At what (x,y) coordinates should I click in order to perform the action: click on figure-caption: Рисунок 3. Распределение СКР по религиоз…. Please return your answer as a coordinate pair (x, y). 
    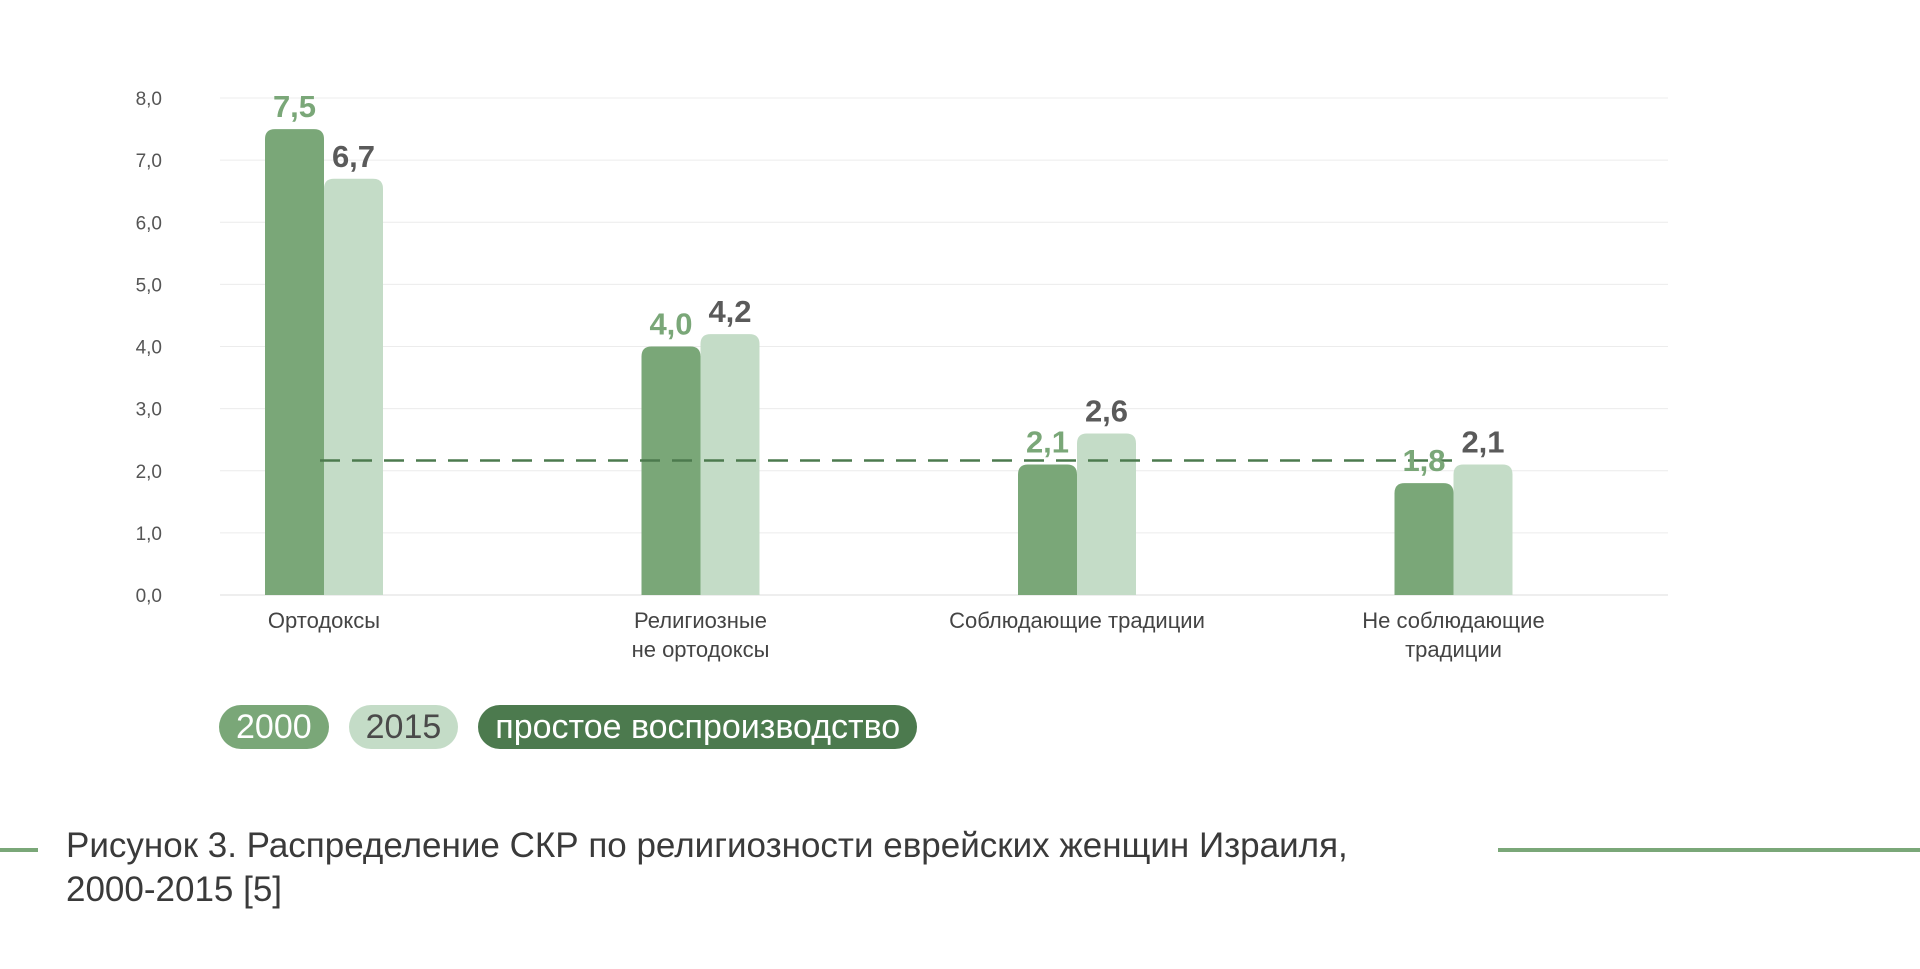
    Looking at the image, I should click on (766, 868).